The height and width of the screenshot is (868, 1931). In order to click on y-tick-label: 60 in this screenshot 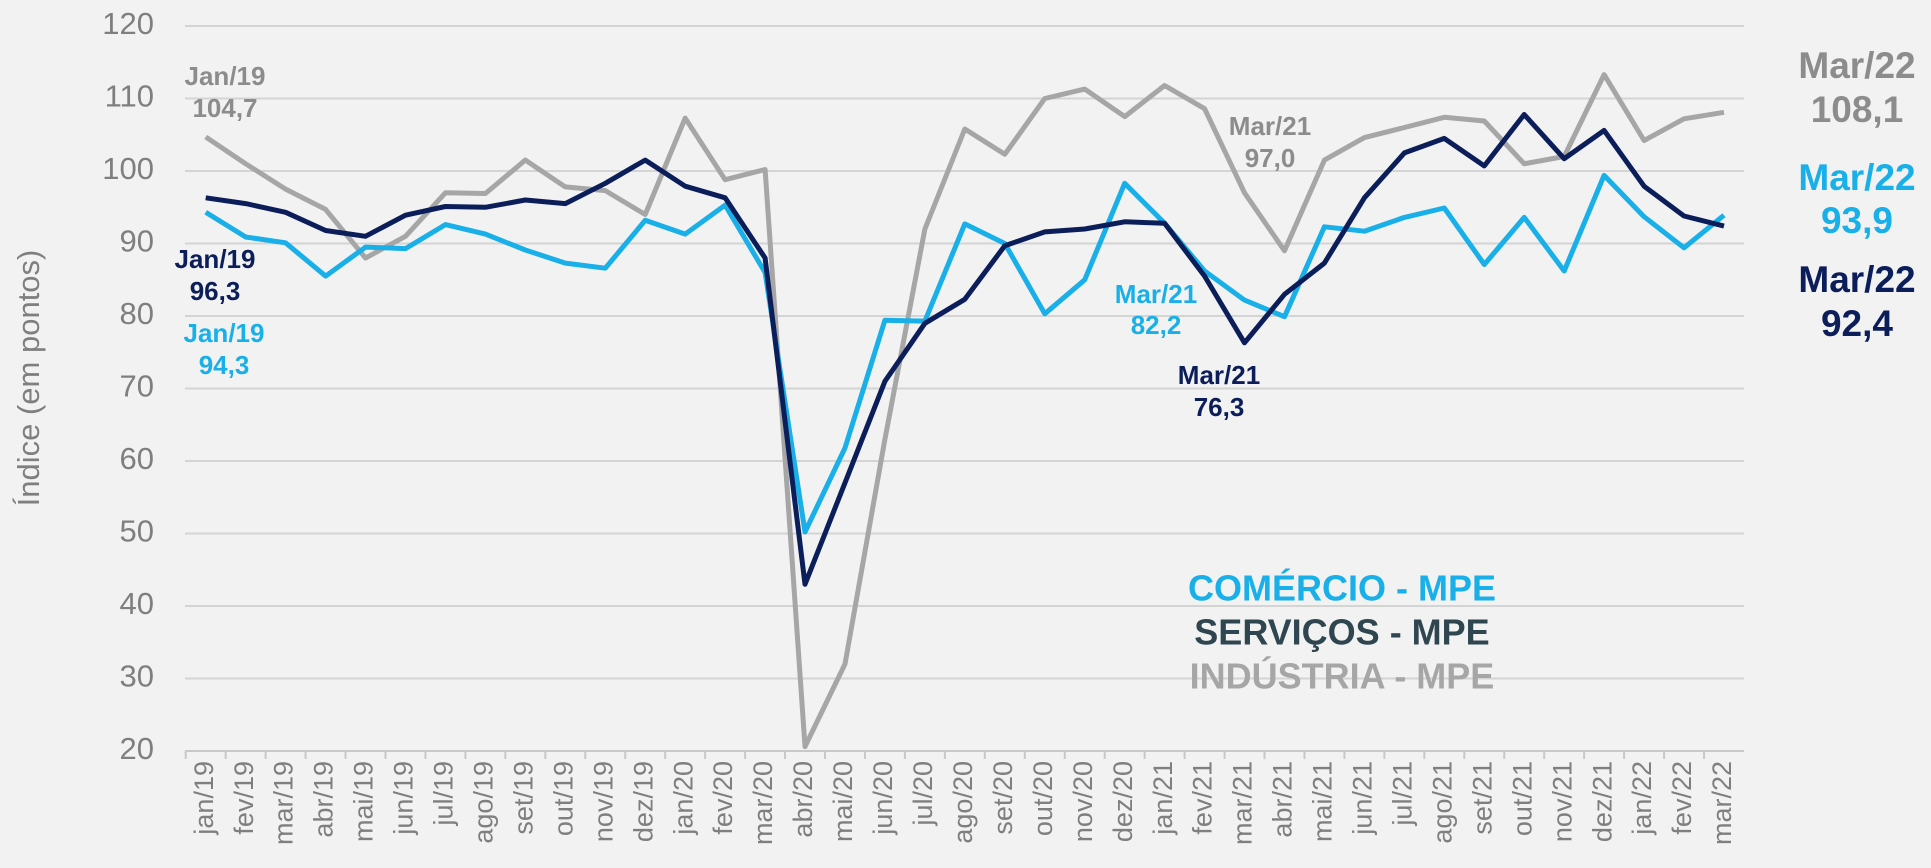, I will do `click(137, 458)`.